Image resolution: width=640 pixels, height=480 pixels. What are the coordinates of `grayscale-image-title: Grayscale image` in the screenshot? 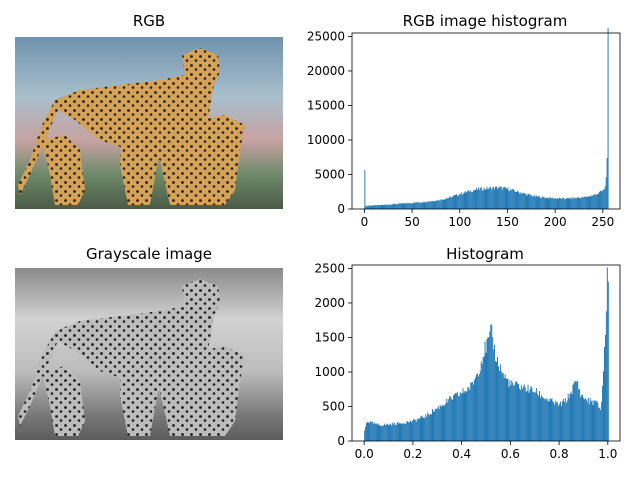 It's located at (149, 254).